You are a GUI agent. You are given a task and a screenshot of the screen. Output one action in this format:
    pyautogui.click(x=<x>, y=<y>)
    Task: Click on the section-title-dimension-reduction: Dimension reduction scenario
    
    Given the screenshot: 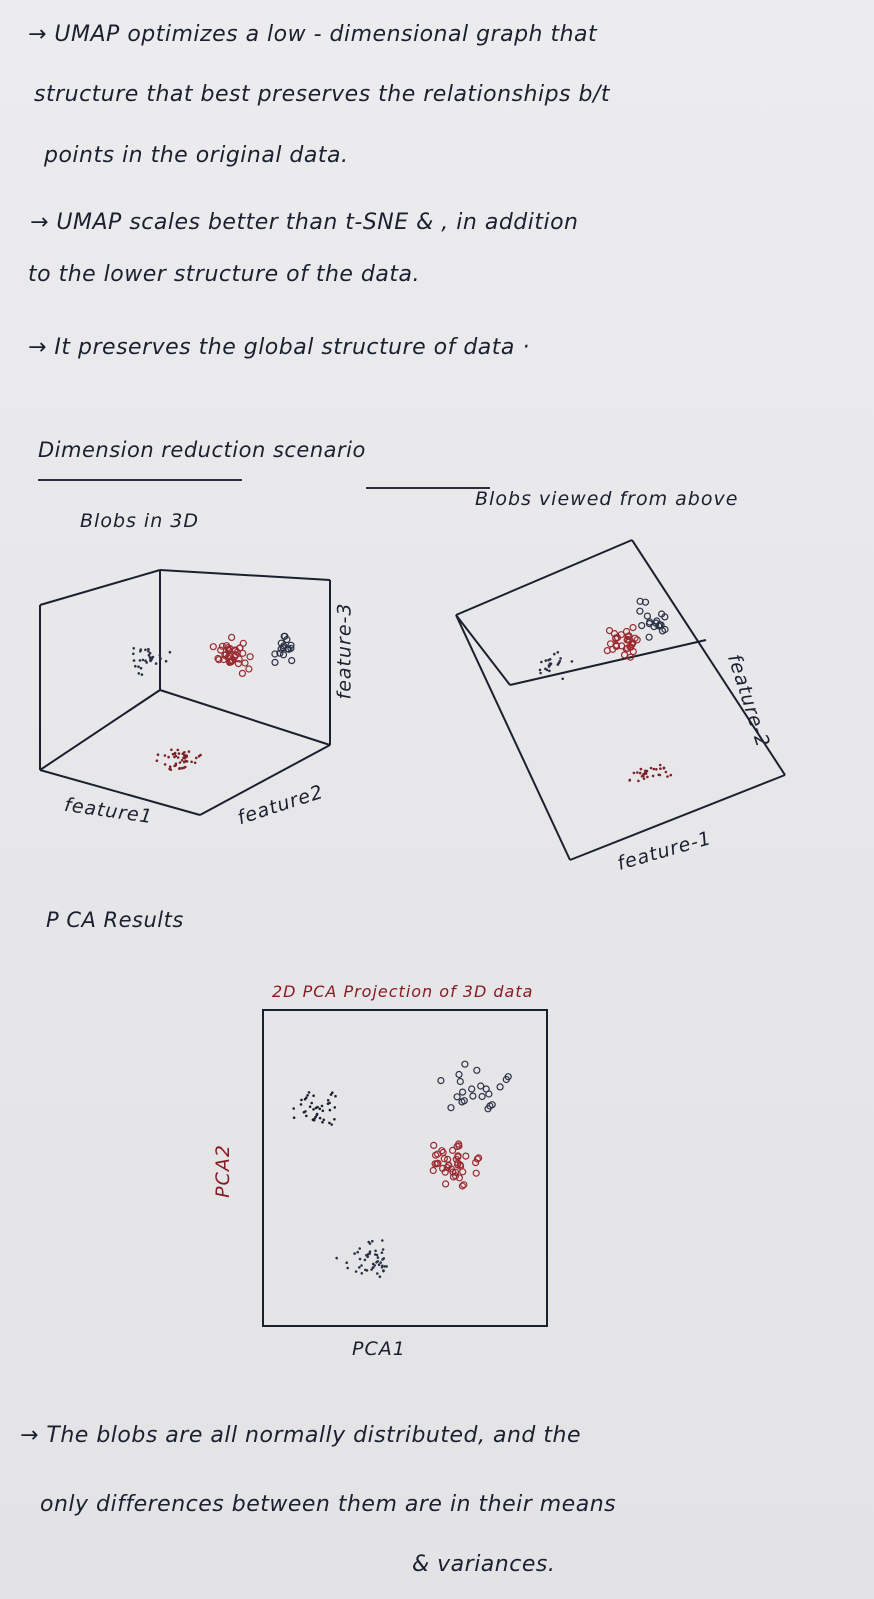 What is the action you would take?
    pyautogui.click(x=202, y=450)
    